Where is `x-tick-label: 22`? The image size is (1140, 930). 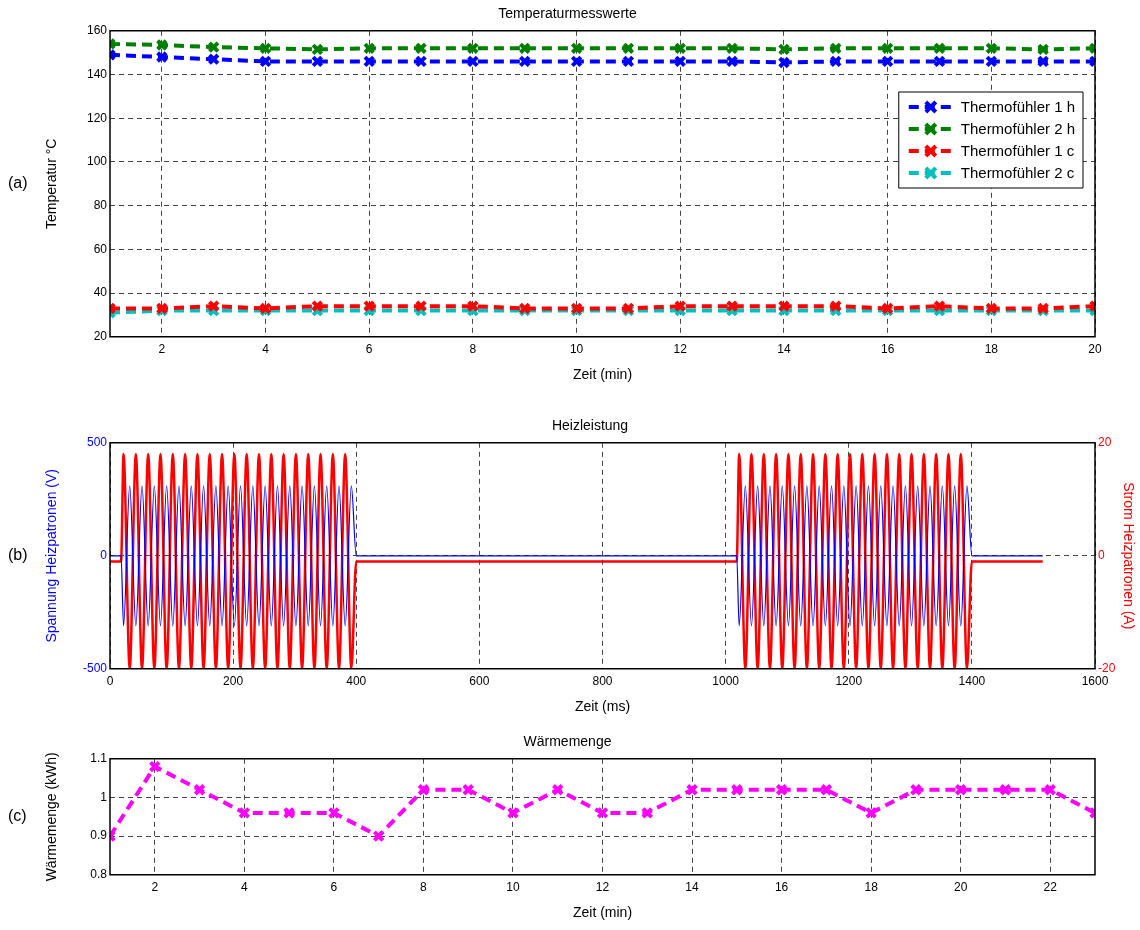
x-tick-label: 22 is located at coordinates (1050, 887).